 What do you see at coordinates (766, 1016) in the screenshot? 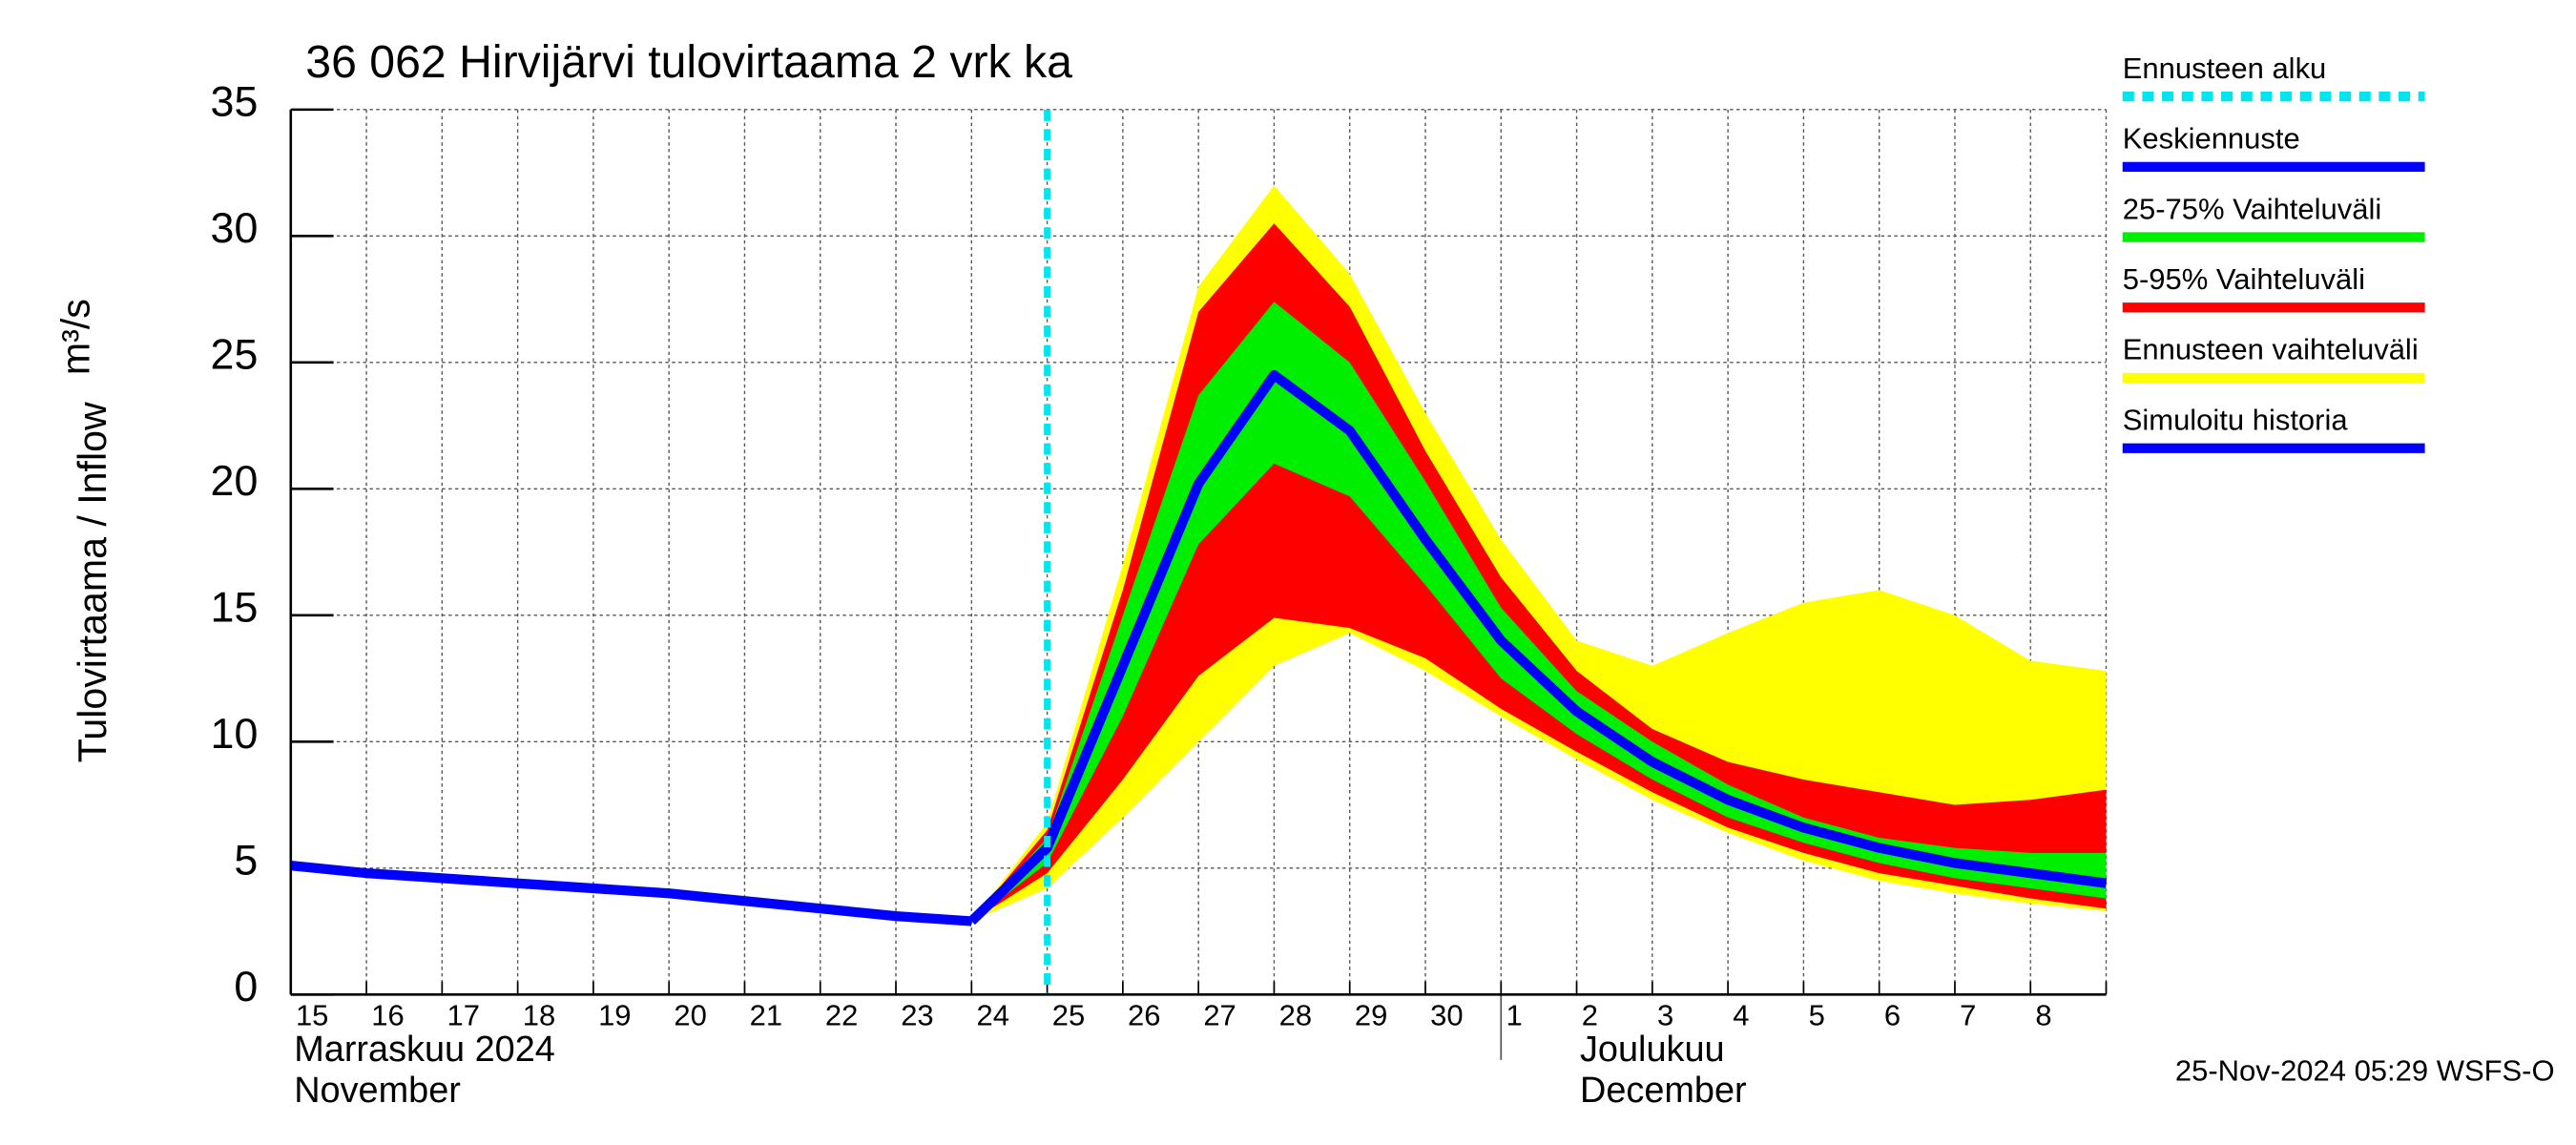
I see `x-tick-label: 21` at bounding box center [766, 1016].